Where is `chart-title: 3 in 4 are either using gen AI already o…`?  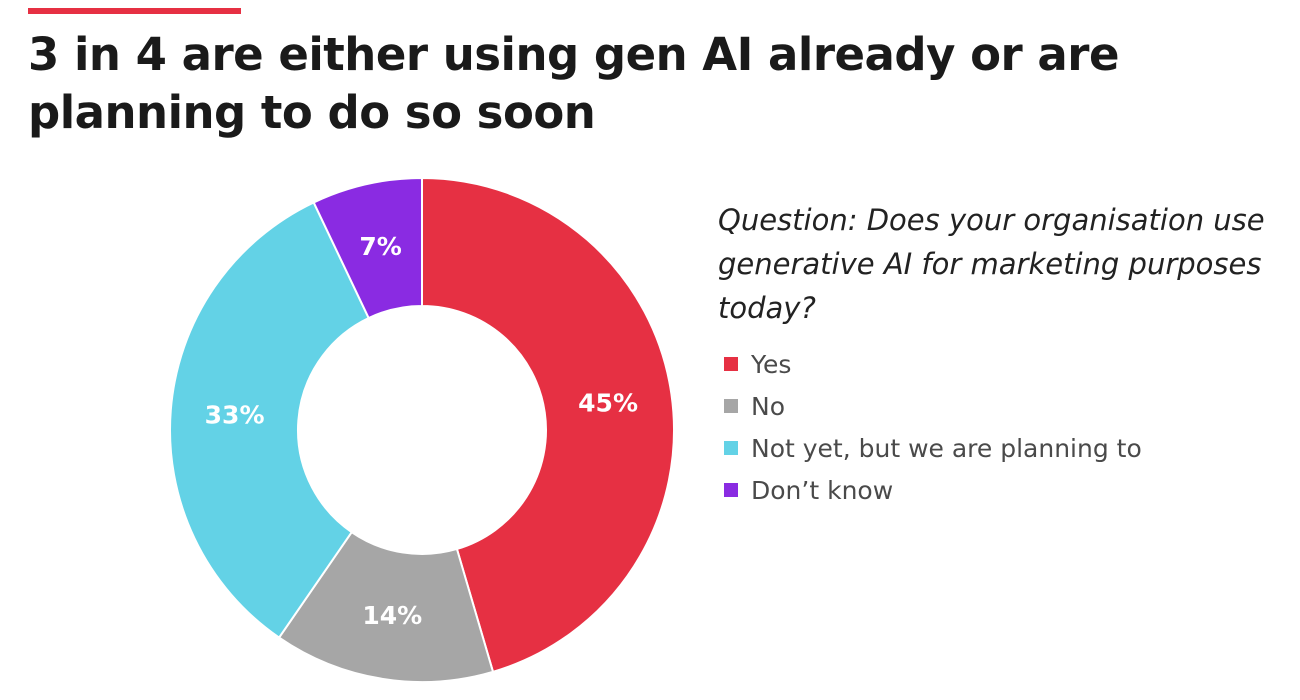 chart-title: 3 in 4 are either using gen AI already o… is located at coordinates (573, 83).